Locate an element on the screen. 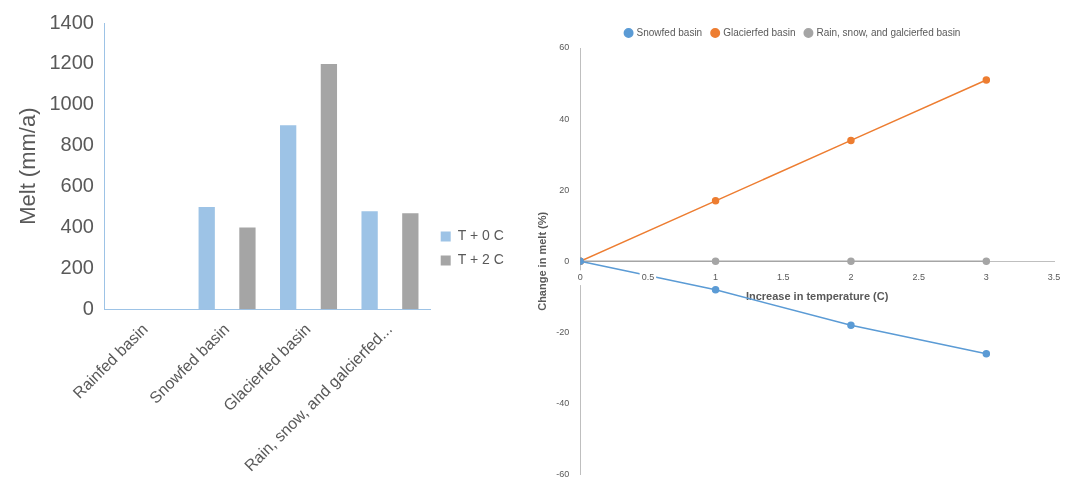 The width and height of the screenshot is (1082, 495). x-tick-label: 2 is located at coordinates (851, 277).